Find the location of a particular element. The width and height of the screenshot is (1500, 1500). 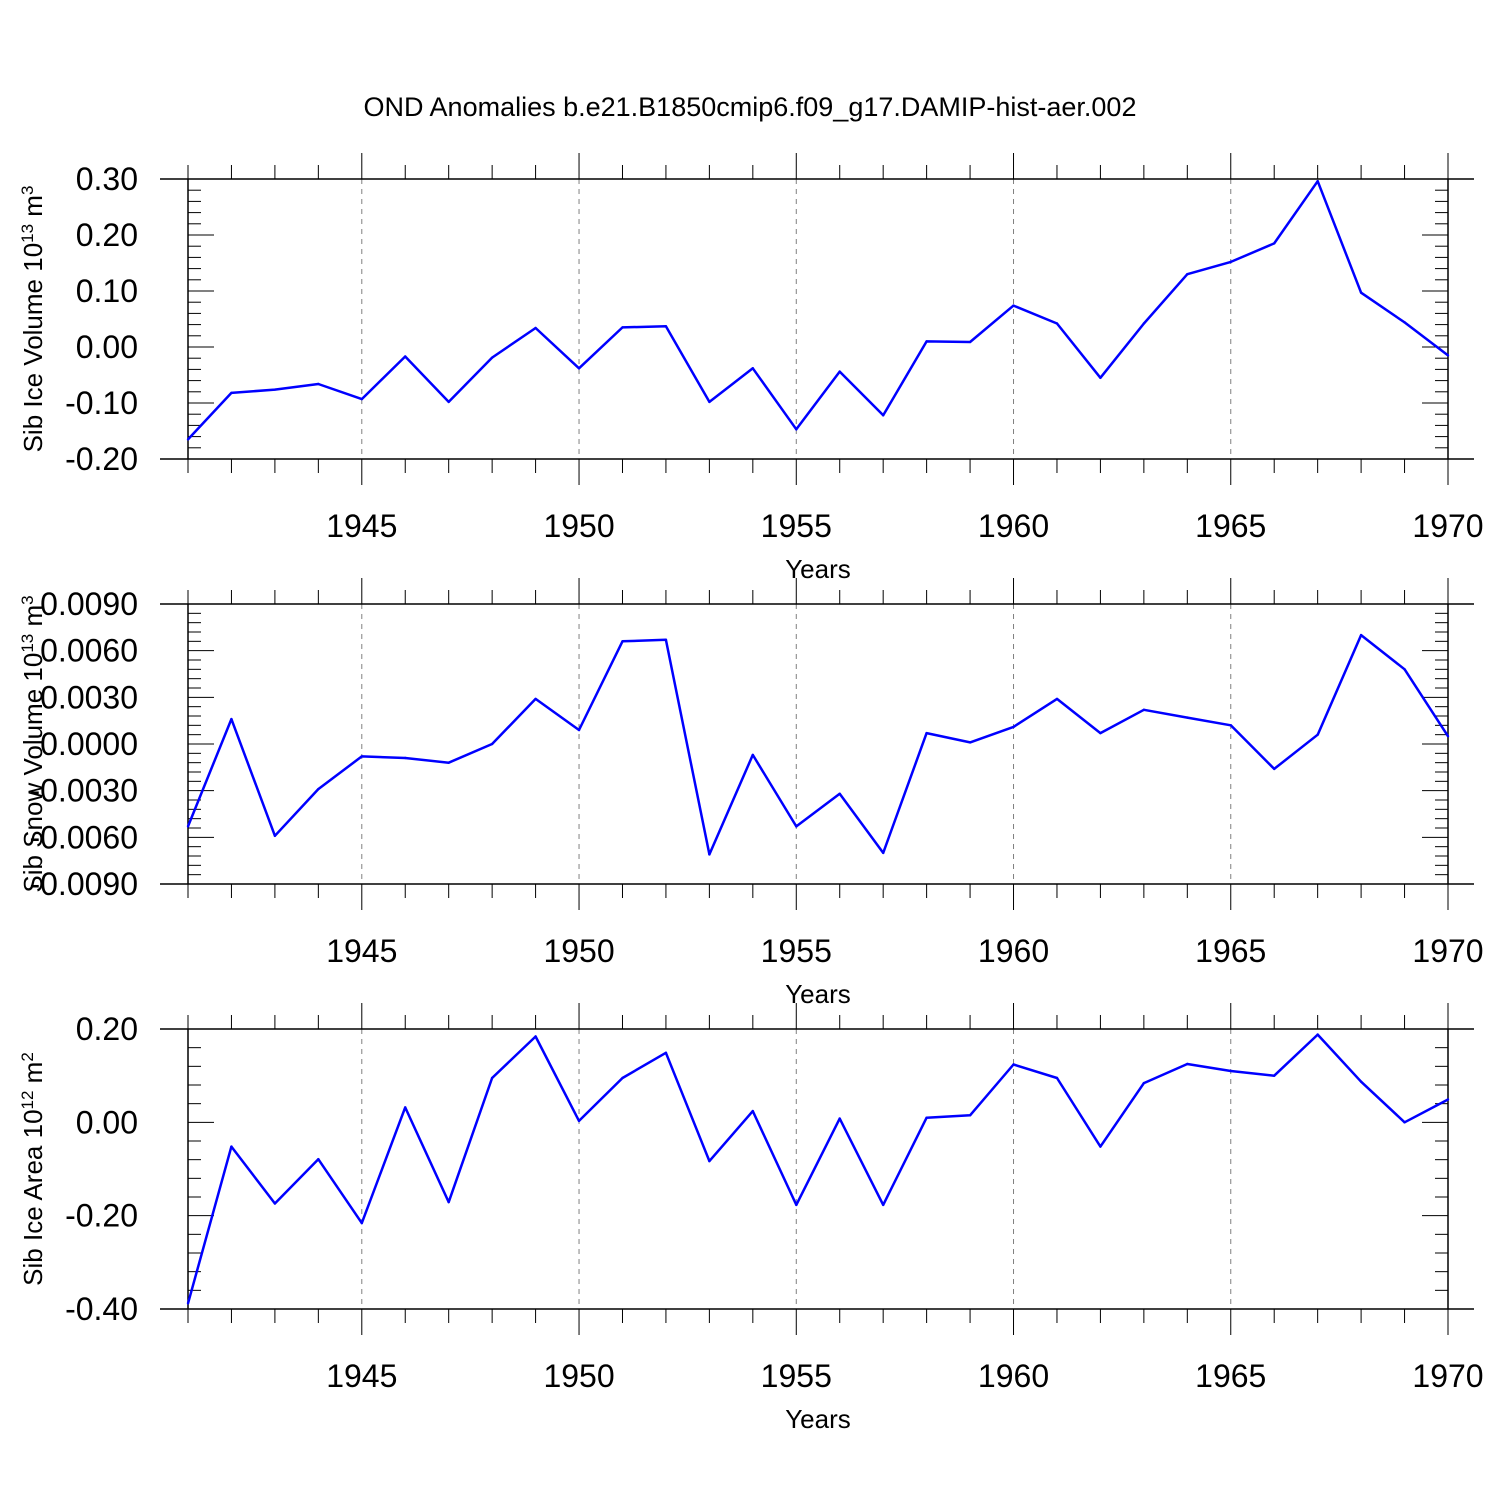

y-tick-label: -0.0090 is located at coordinates (83, 884).